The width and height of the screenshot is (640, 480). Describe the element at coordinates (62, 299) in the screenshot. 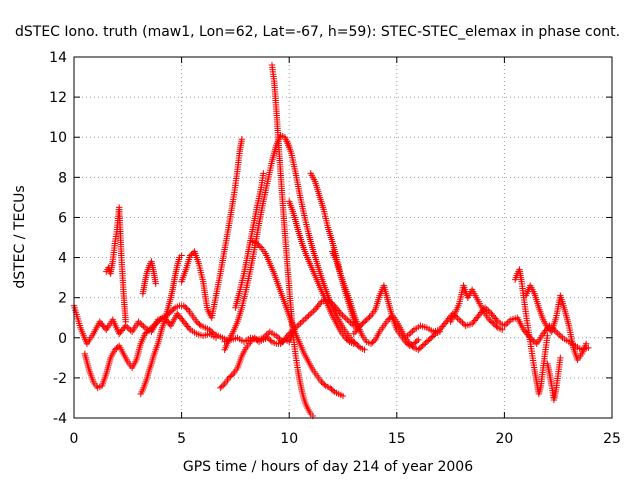

I see `y-tick-label: 2` at that location.